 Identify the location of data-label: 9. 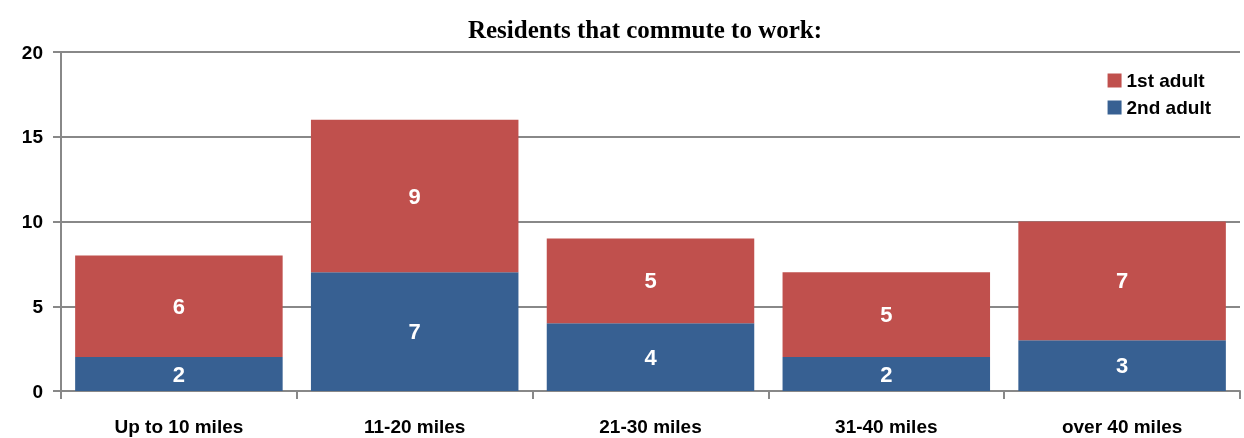
(414, 196).